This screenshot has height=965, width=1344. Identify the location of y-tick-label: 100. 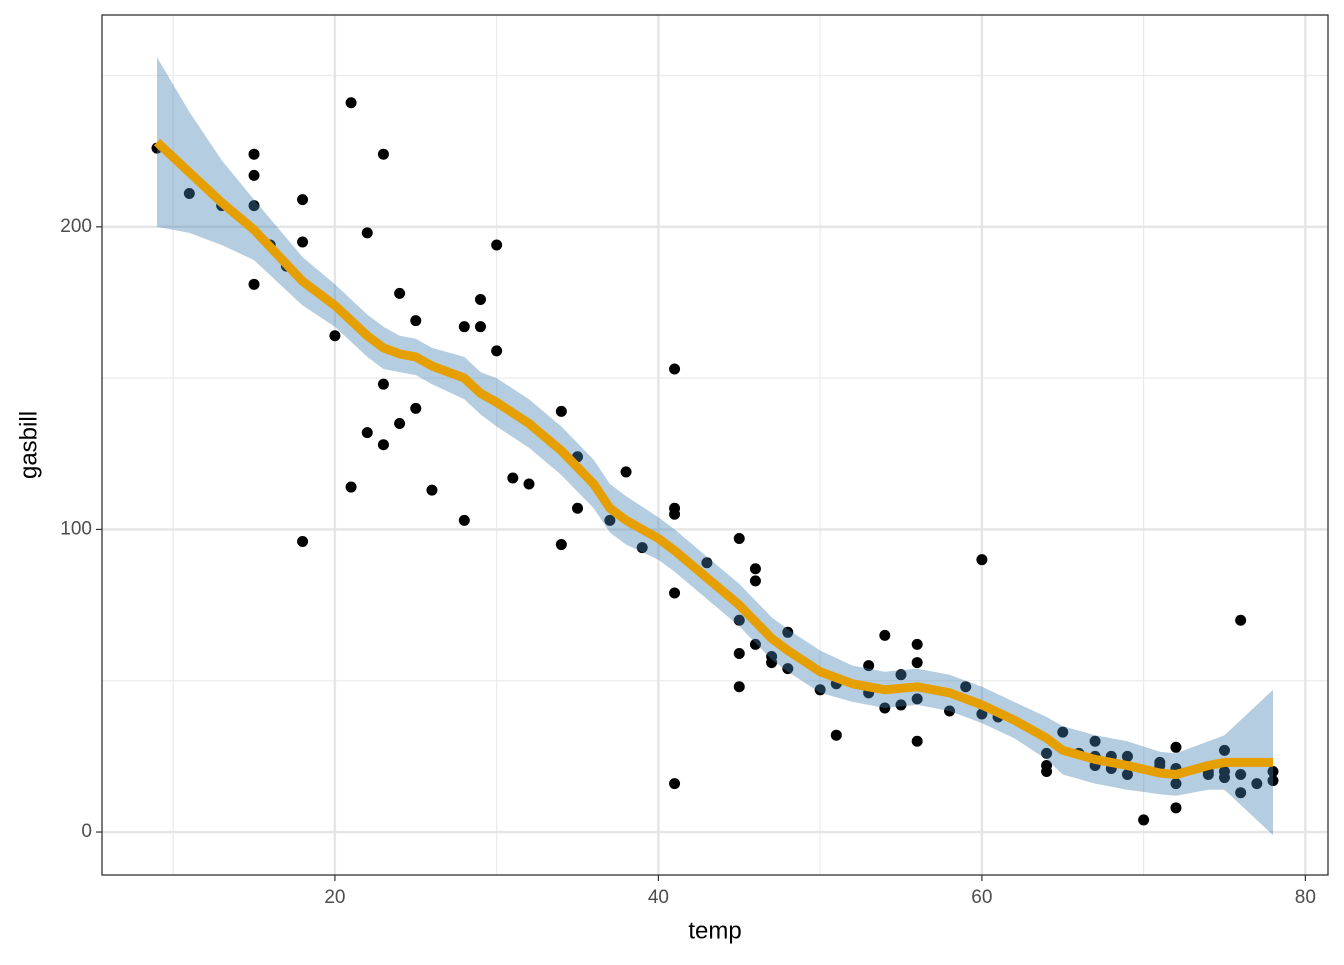
(76, 528).